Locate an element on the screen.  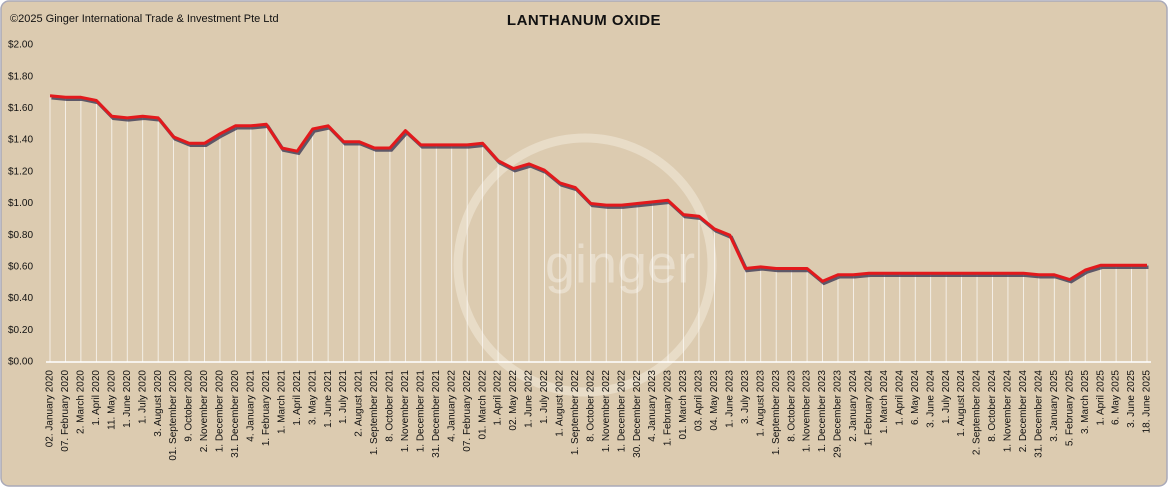
x-tick-label: 8. October 2024 is located at coordinates (992, 406).